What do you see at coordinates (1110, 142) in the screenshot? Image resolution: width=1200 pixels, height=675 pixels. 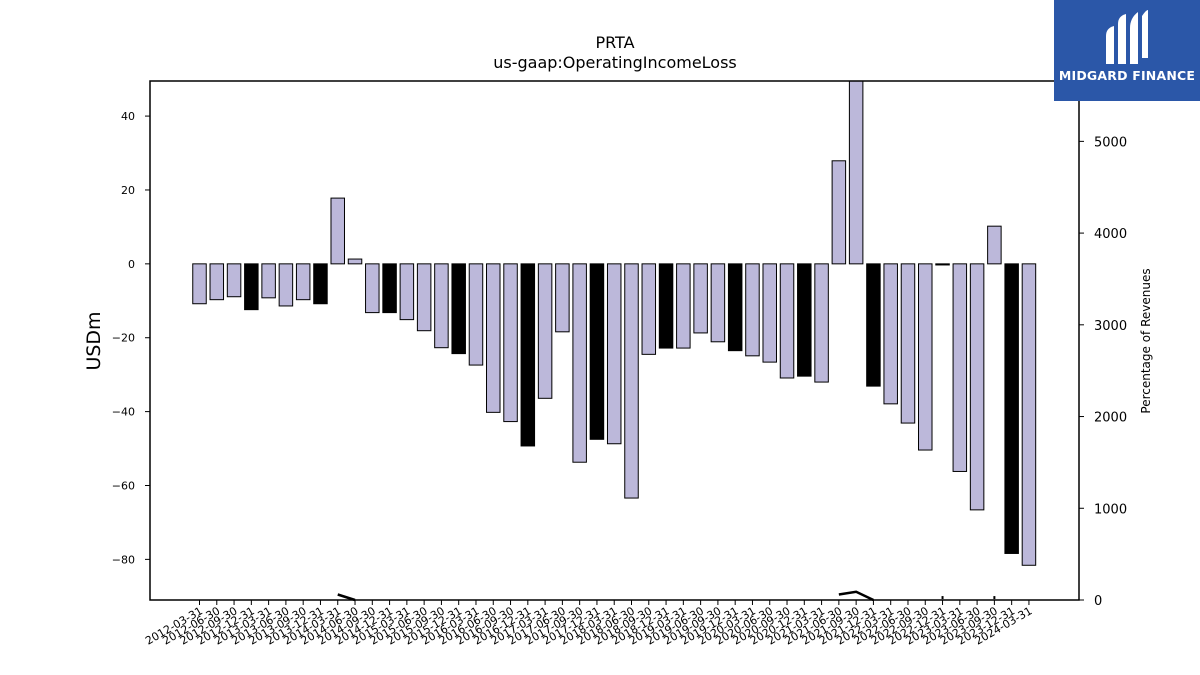 I see `y2-tick-label: 5000` at bounding box center [1110, 142].